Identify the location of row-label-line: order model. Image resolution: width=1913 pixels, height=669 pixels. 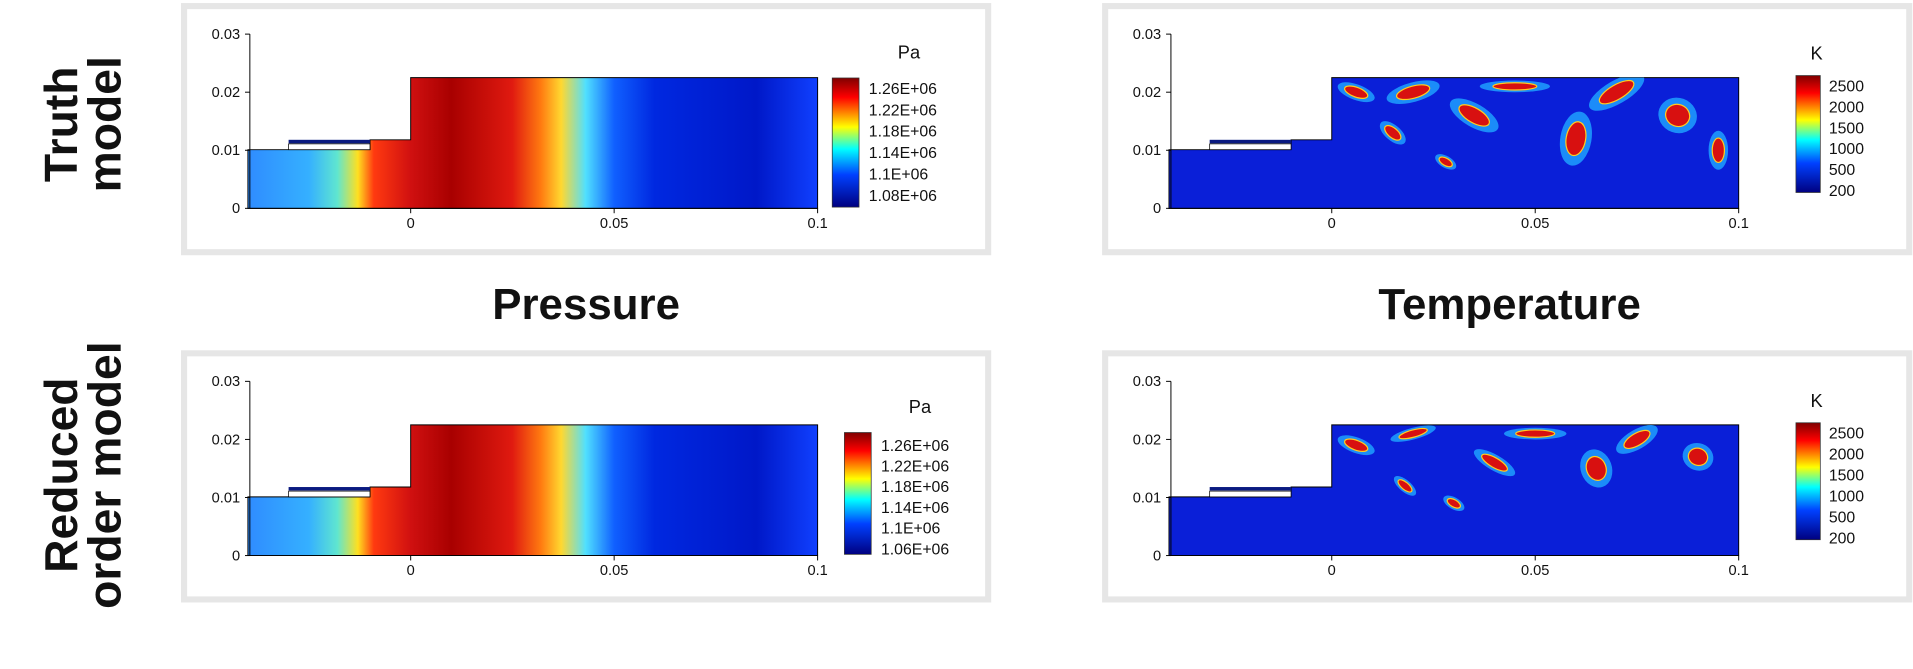
(105, 474).